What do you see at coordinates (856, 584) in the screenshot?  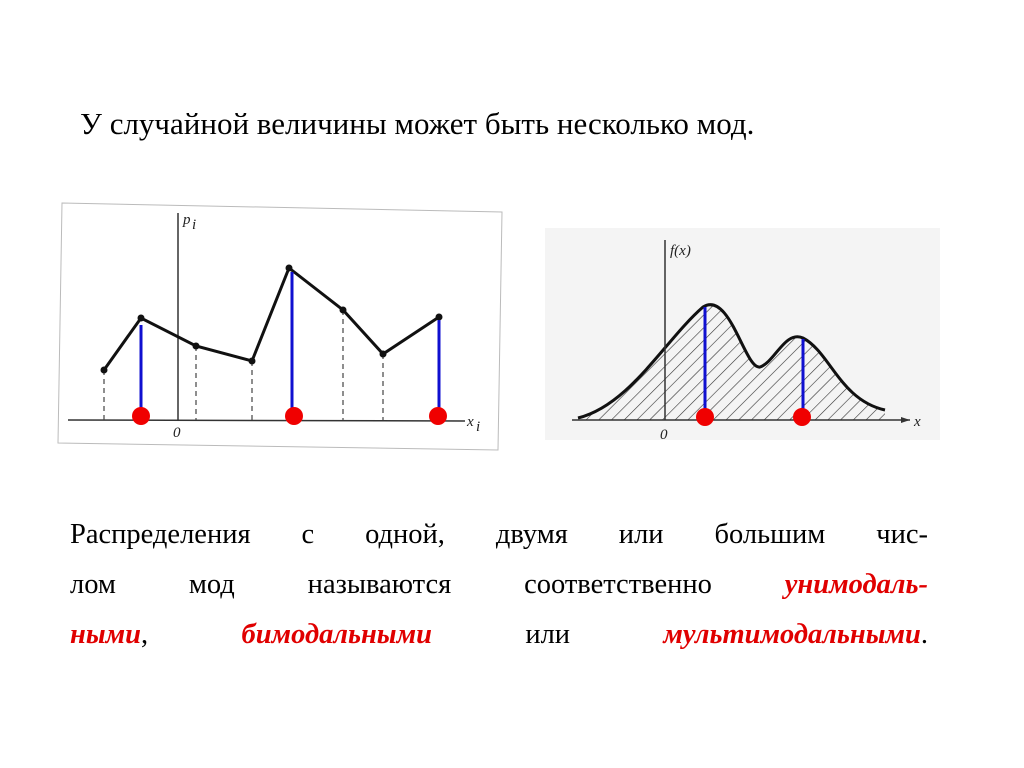 I see `term: унимодаль-` at bounding box center [856, 584].